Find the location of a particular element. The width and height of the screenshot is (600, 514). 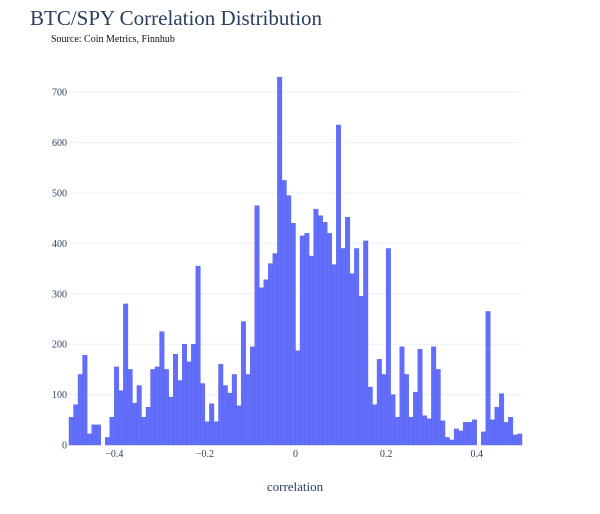

x-tick-label: 0 is located at coordinates (295, 454).